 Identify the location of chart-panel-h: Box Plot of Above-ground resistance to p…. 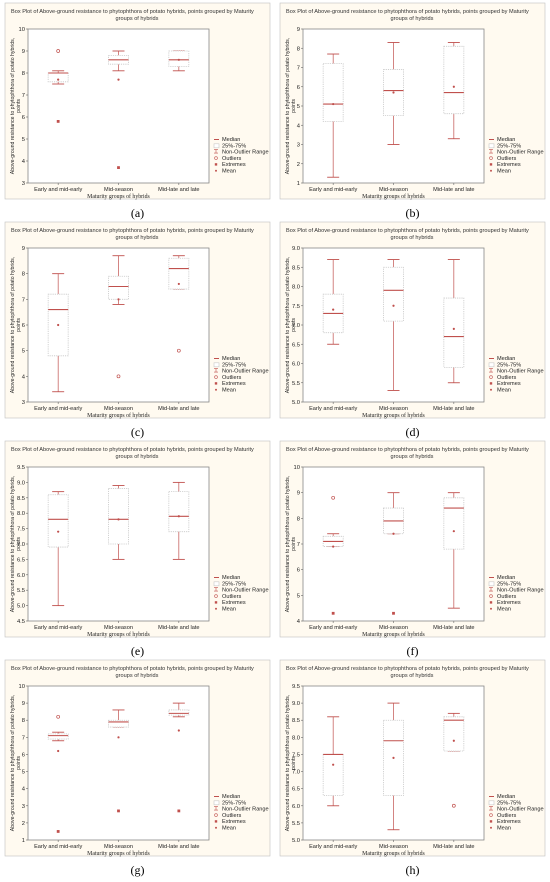
(412, 768).